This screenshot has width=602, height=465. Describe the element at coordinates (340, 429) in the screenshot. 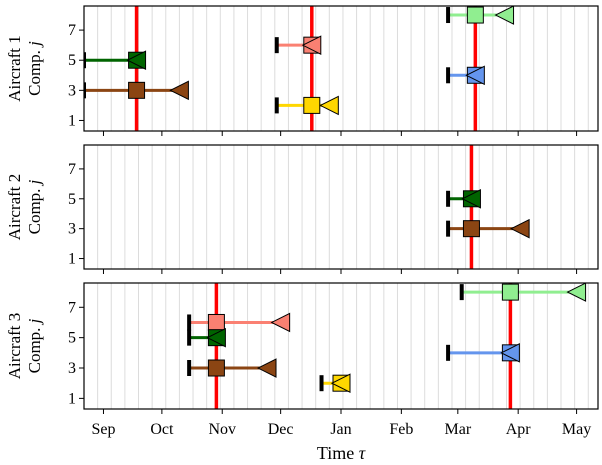

I see `x-tick-label-jan: Jan` at that location.